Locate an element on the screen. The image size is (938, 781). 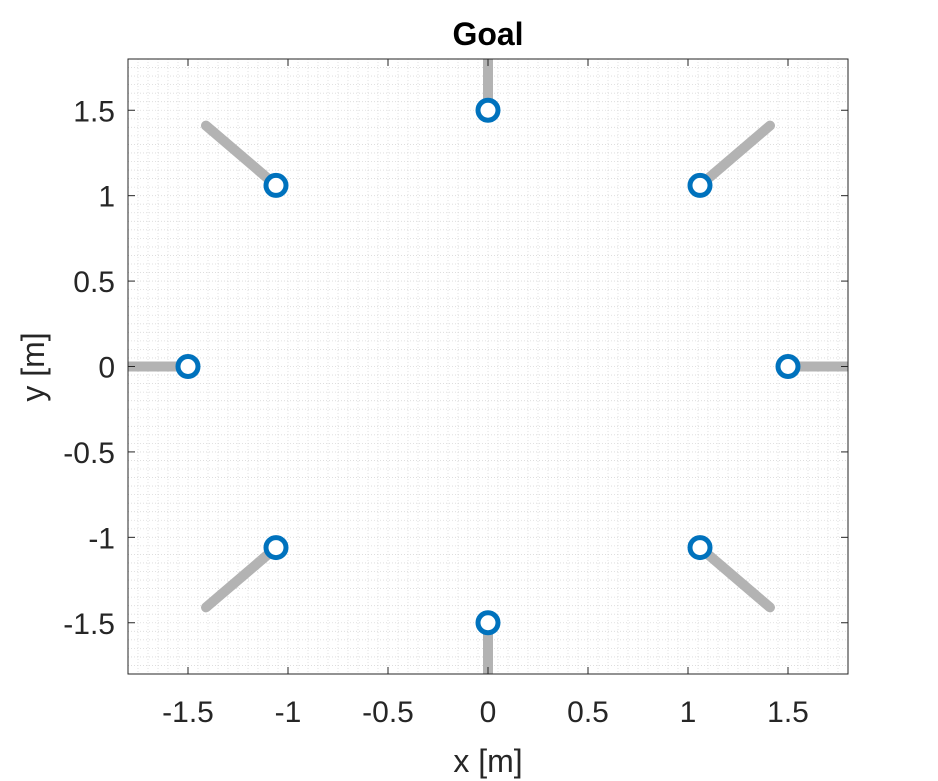
x-axis-label: x [m] is located at coordinates (487, 761).